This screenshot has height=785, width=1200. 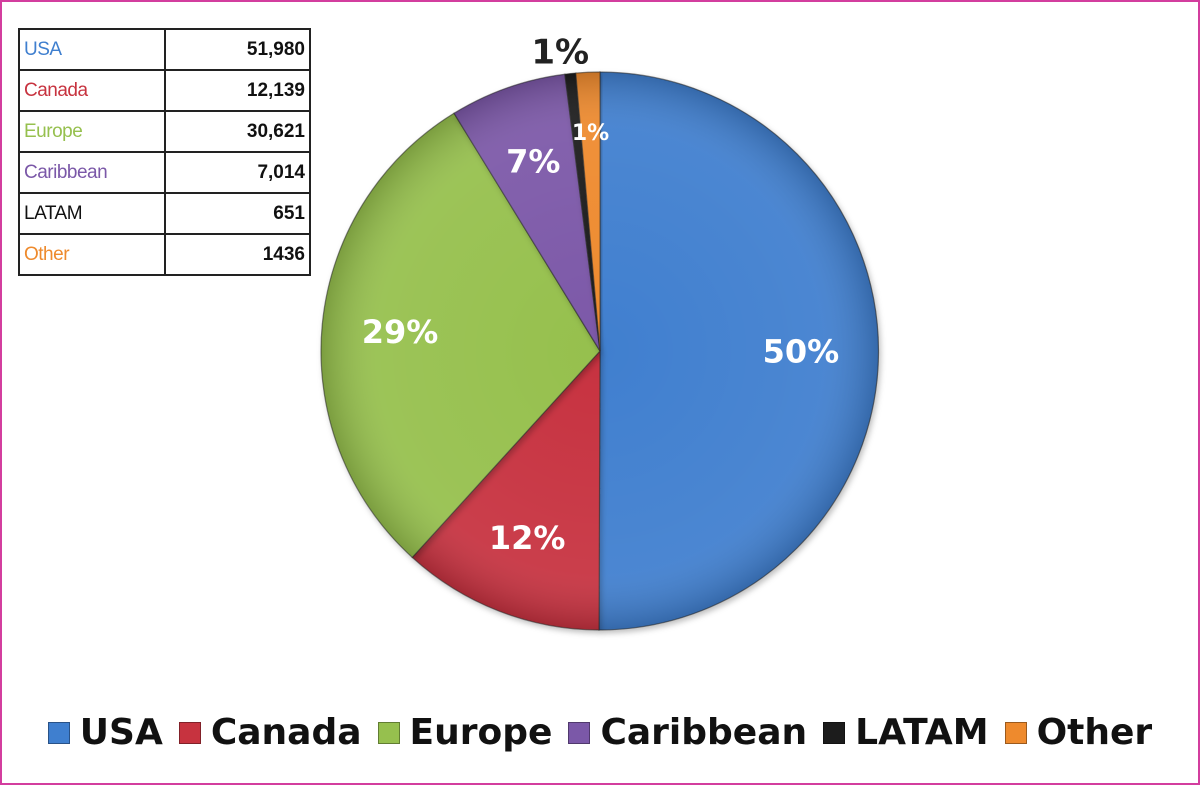 I want to click on legend-item-usa: USA, so click(x=105, y=732).